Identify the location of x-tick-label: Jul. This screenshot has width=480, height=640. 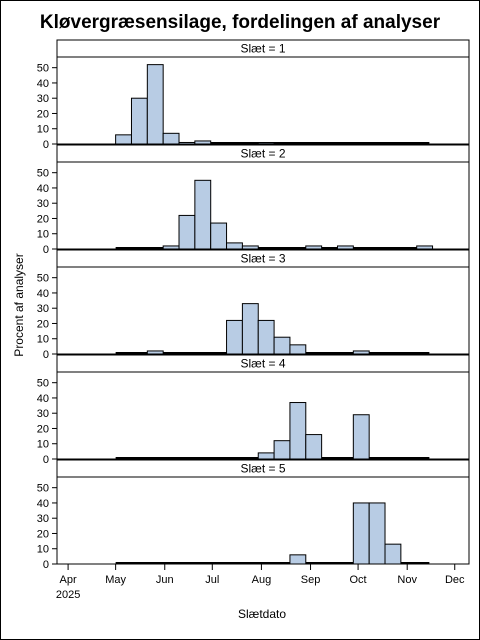
(212, 580).